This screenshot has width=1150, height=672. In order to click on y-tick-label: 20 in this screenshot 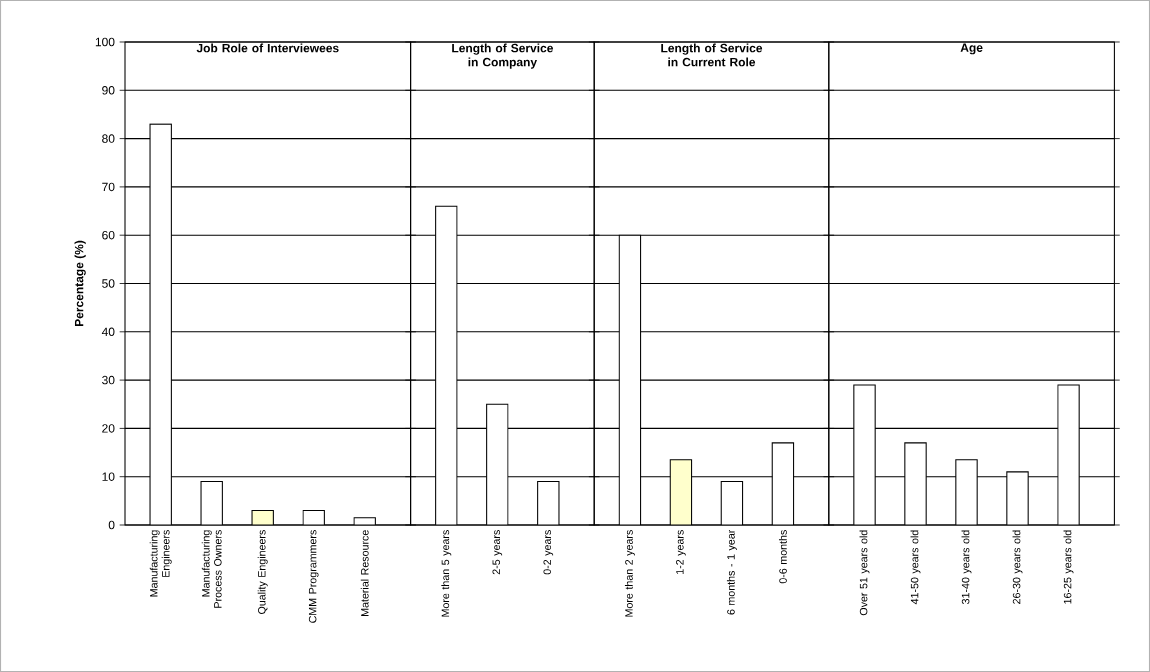, I will do `click(108, 428)`.